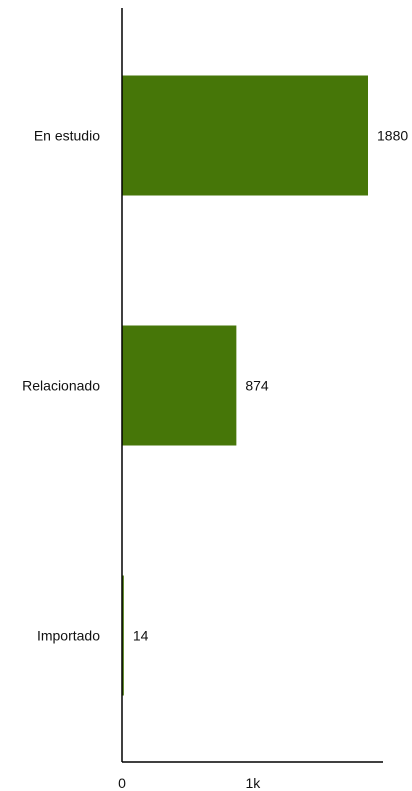  Describe the element at coordinates (245, 135) in the screenshot. I see `bar-en-estudio` at that location.